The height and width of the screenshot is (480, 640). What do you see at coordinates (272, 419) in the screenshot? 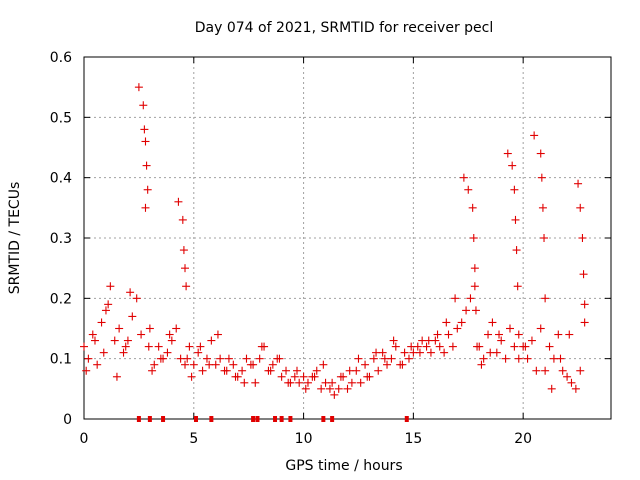
I see `zero-flags` at bounding box center [272, 419].